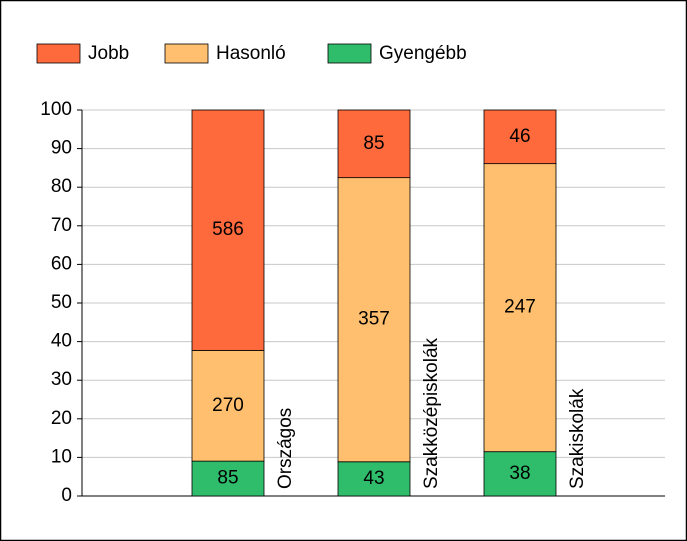  What do you see at coordinates (66, 495) in the screenshot?
I see `y-tick-label: 0` at bounding box center [66, 495].